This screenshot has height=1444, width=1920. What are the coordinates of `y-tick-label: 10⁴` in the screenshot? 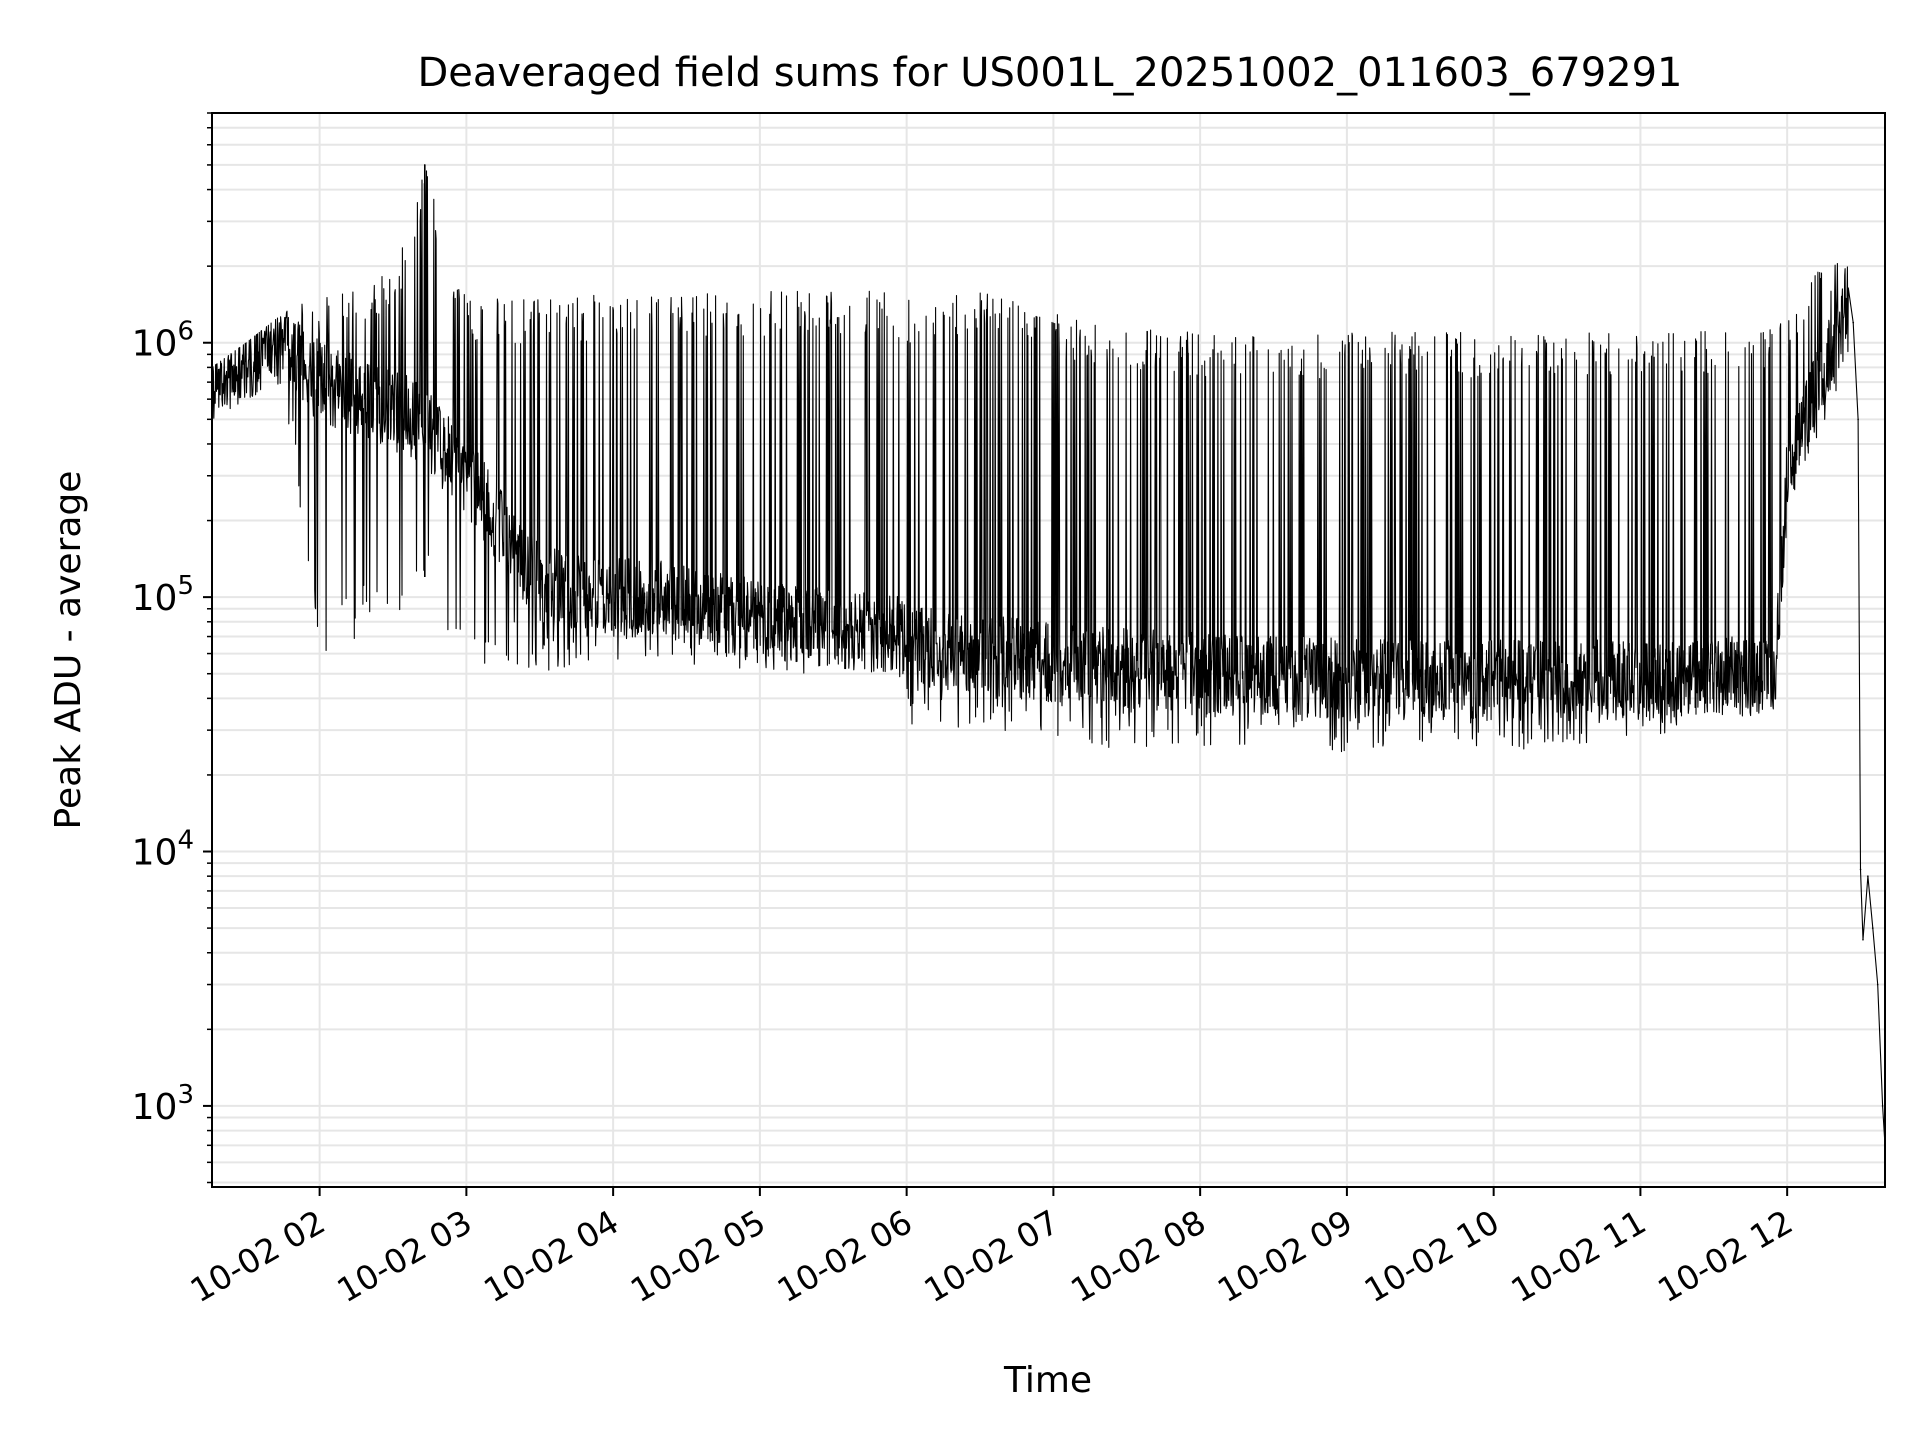 It's located at (163, 850).